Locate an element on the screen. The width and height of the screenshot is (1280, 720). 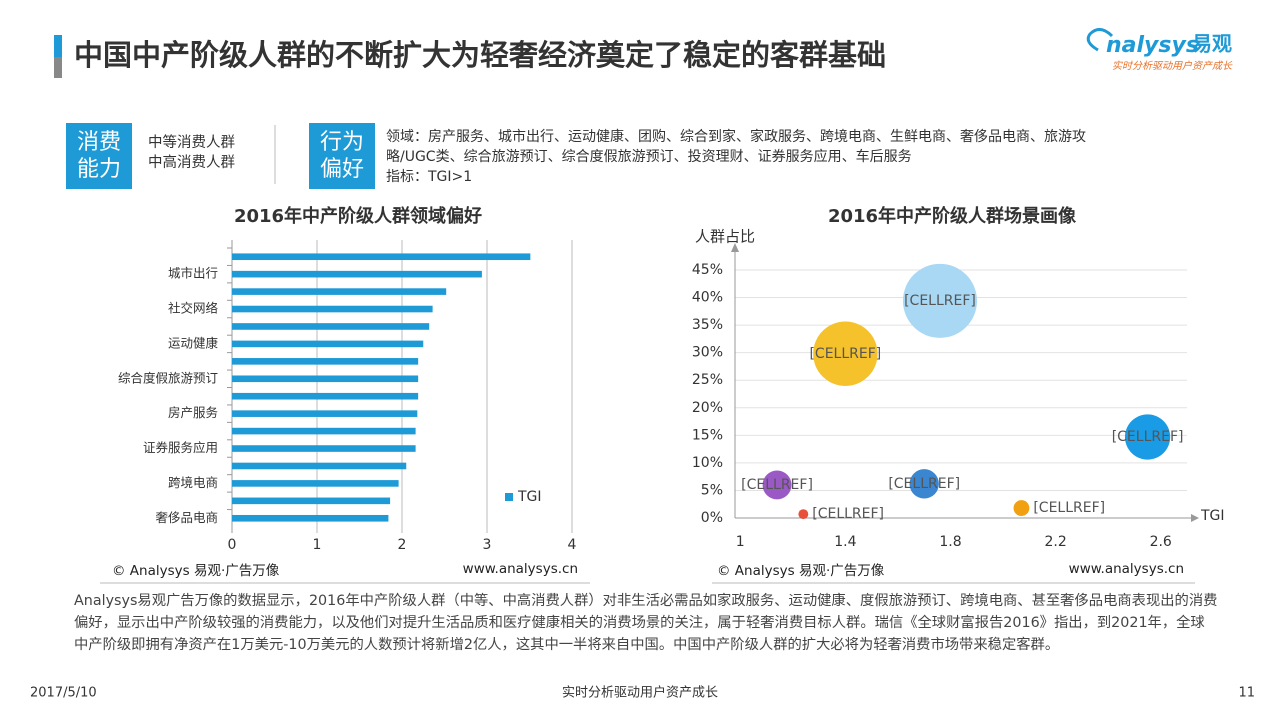
x-axis-label: TGI is located at coordinates (1212, 516).